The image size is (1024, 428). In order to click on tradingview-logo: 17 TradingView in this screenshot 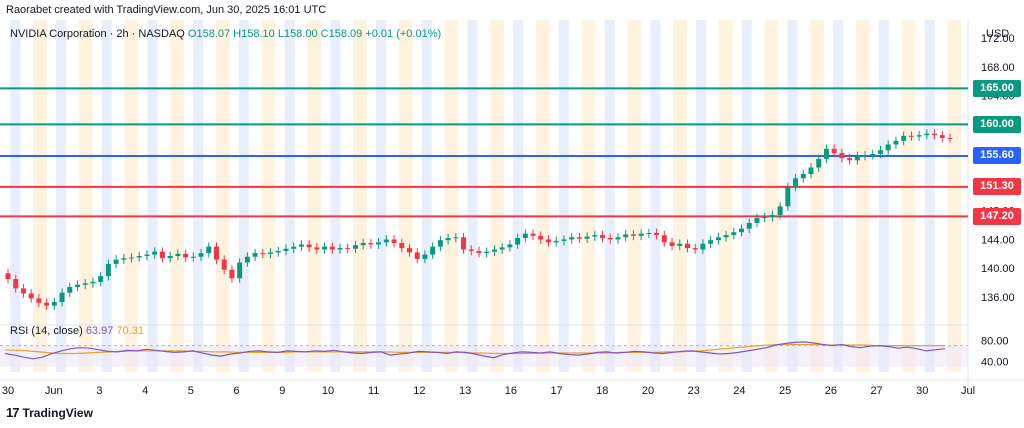, I will do `click(49, 412)`.